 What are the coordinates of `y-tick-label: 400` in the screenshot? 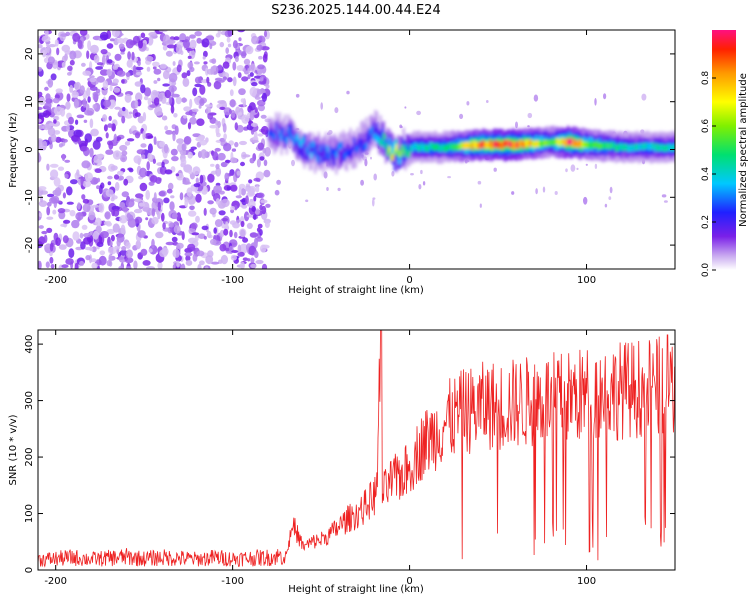 It's located at (29, 344).